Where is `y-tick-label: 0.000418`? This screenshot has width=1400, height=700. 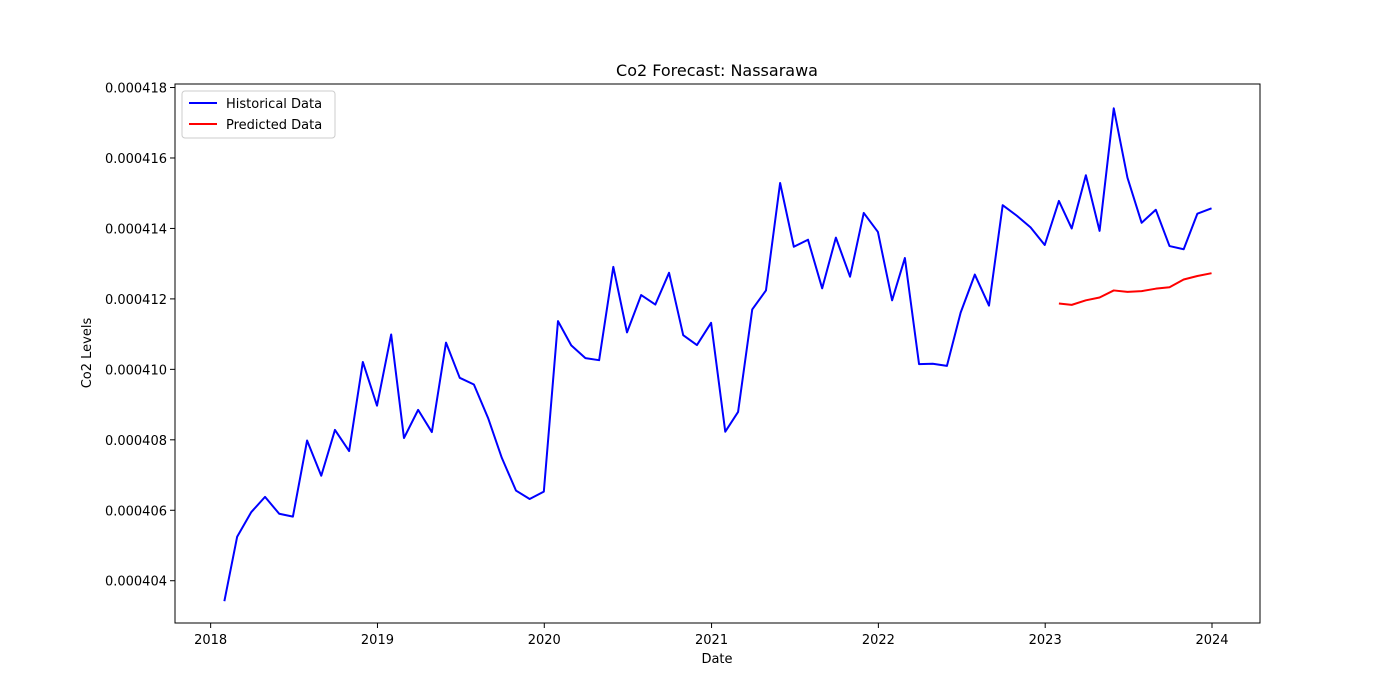 y-tick-label: 0.000418 is located at coordinates (136, 89).